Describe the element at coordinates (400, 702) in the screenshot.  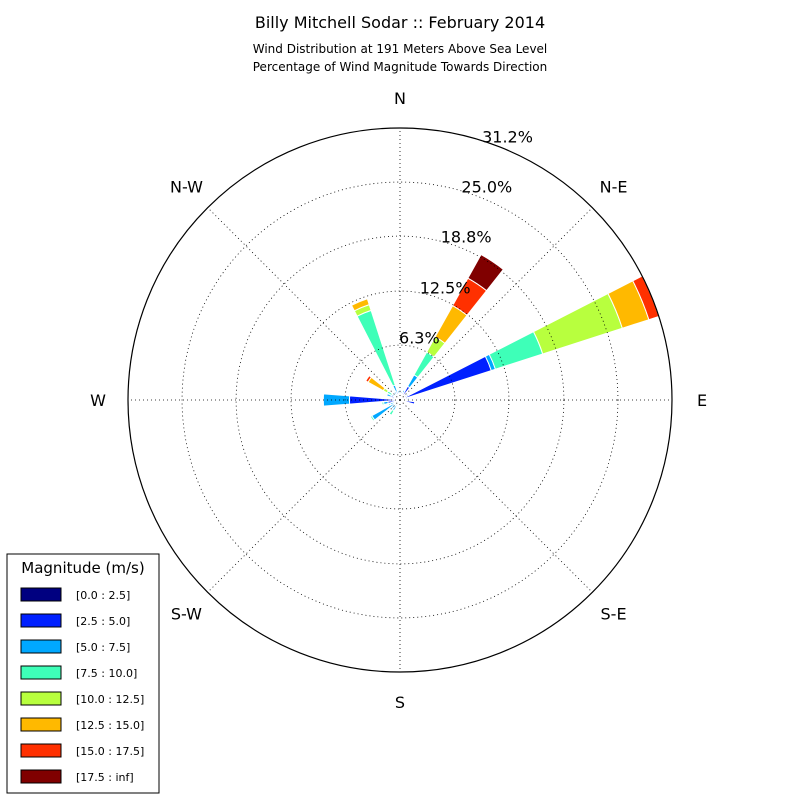
I see `direction-label-S: S` at that location.